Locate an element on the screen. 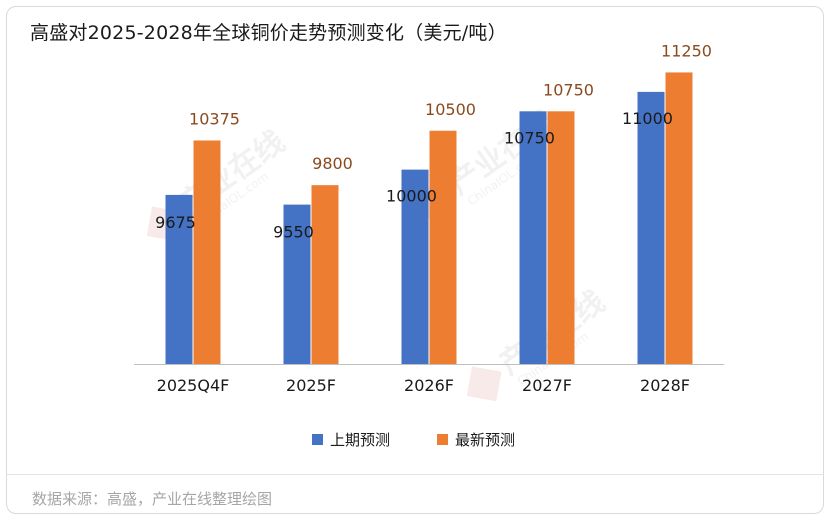  tick-label-2028F: 2028F is located at coordinates (665, 385).